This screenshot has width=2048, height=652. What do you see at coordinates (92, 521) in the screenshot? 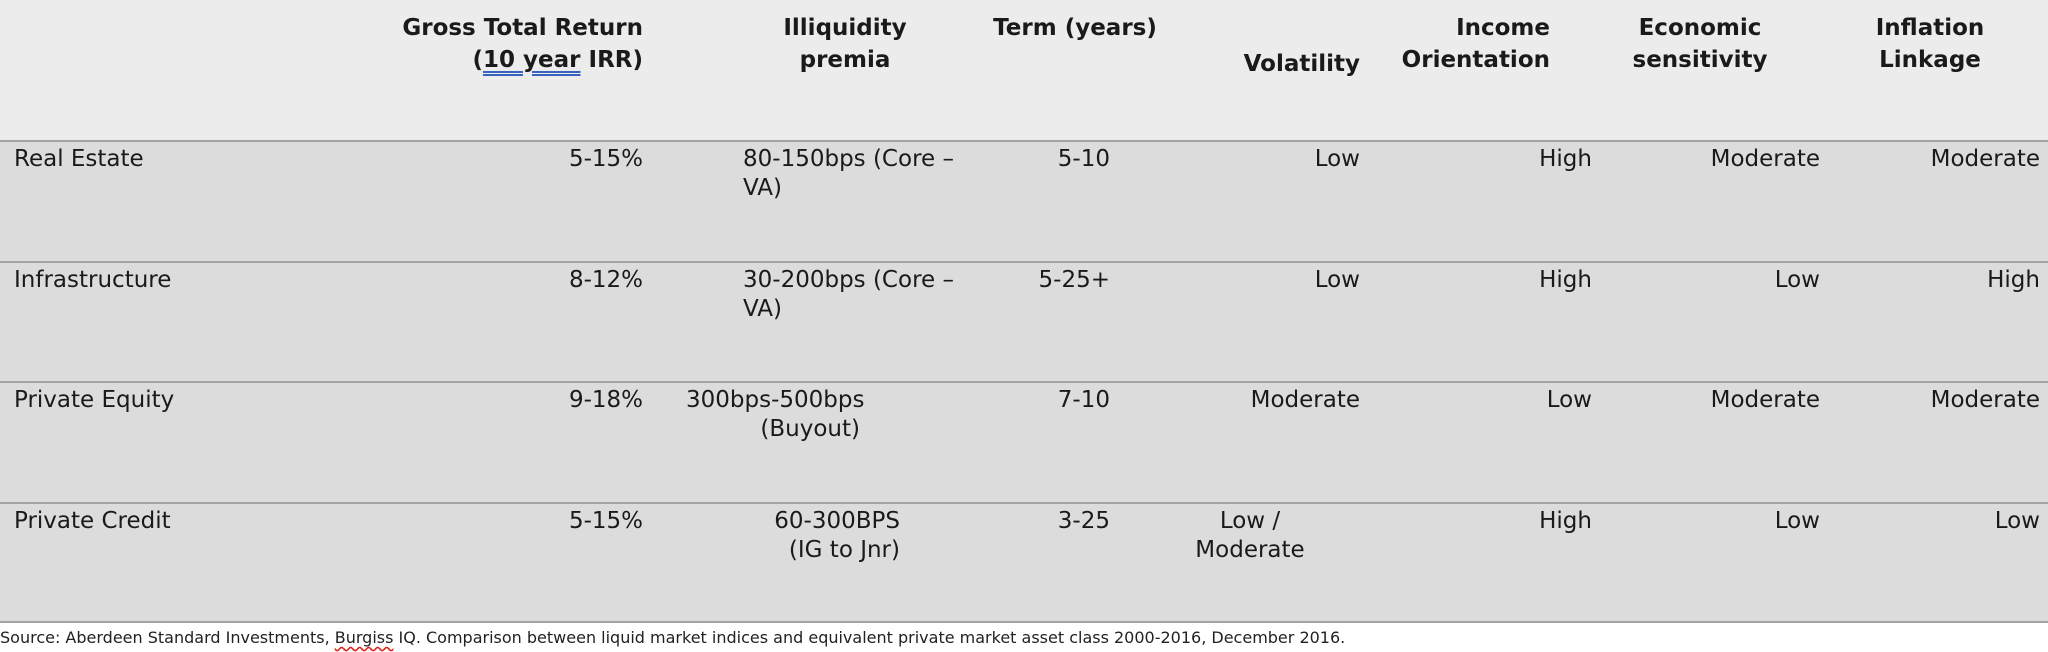
I see `cell-asset: Private Credit` at bounding box center [92, 521].